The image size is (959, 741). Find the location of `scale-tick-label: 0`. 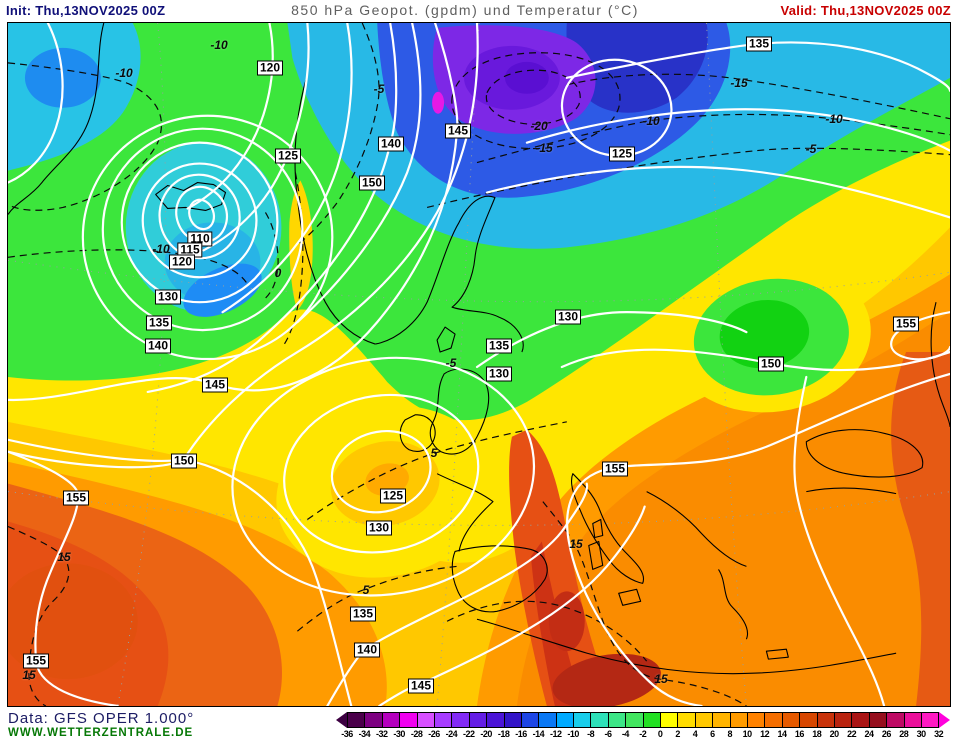

scale-tick-label: 0 is located at coordinates (660, 734).